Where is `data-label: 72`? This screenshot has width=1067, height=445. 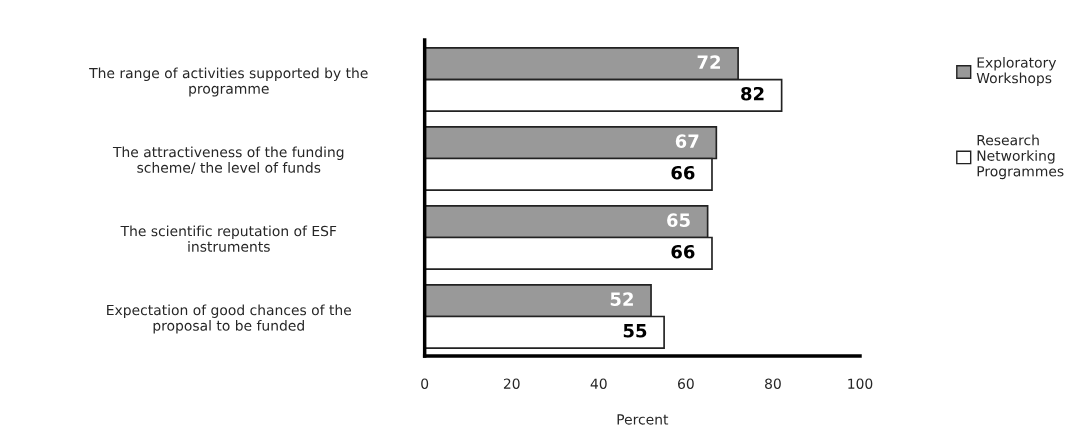 data-label: 72 is located at coordinates (708, 62).